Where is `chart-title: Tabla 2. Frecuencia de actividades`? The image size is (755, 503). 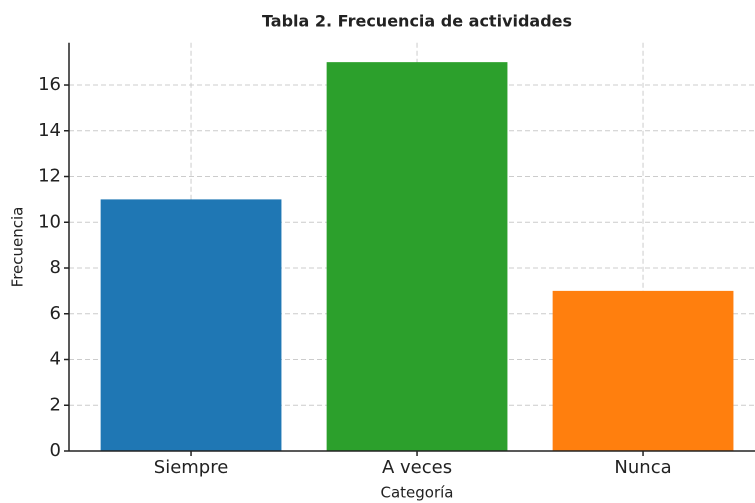 chart-title: Tabla 2. Frecuencia de actividades is located at coordinates (417, 21).